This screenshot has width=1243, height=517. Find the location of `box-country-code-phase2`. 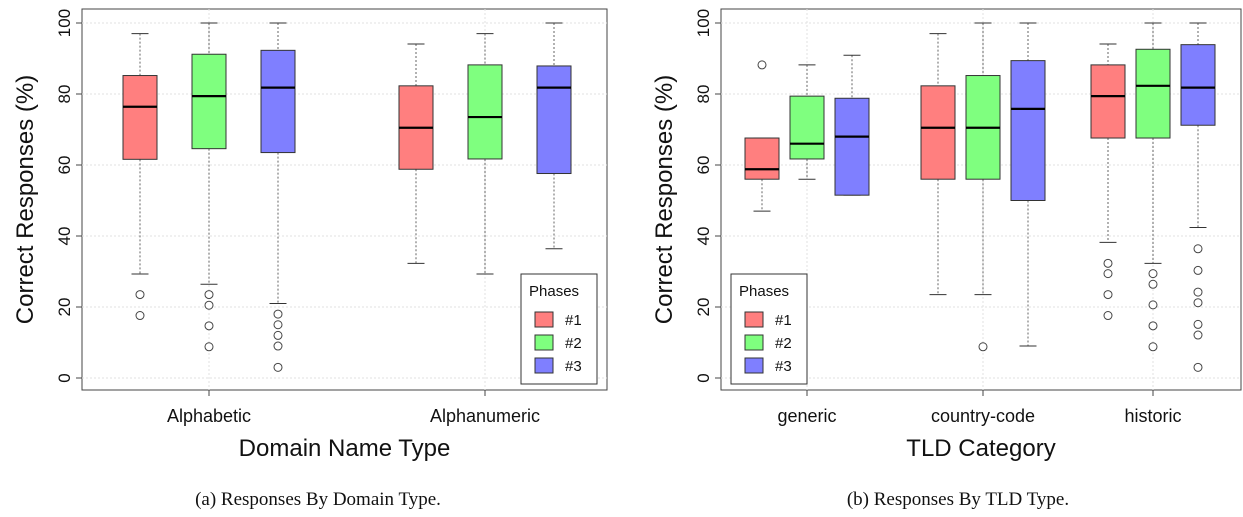

box-country-code-phase2 is located at coordinates (983, 187).